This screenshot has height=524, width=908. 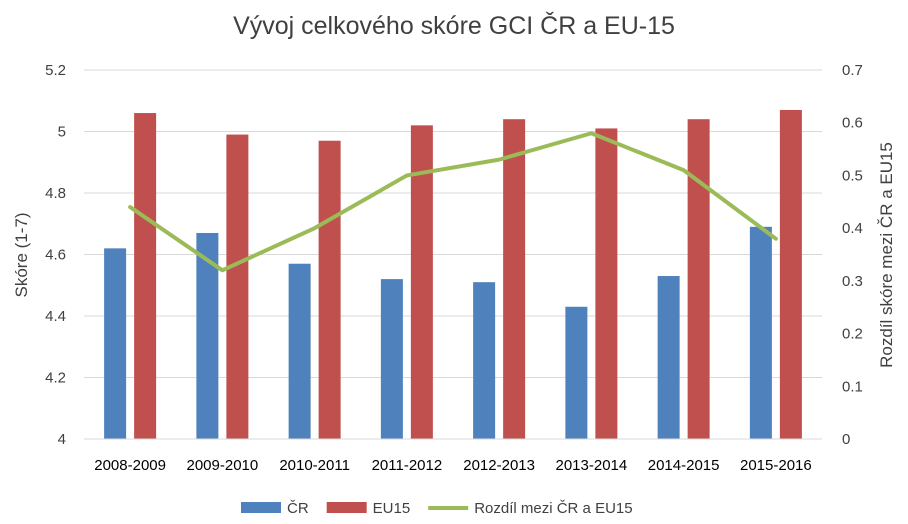 I want to click on y2-tick-label: 0.4, so click(x=852, y=228).